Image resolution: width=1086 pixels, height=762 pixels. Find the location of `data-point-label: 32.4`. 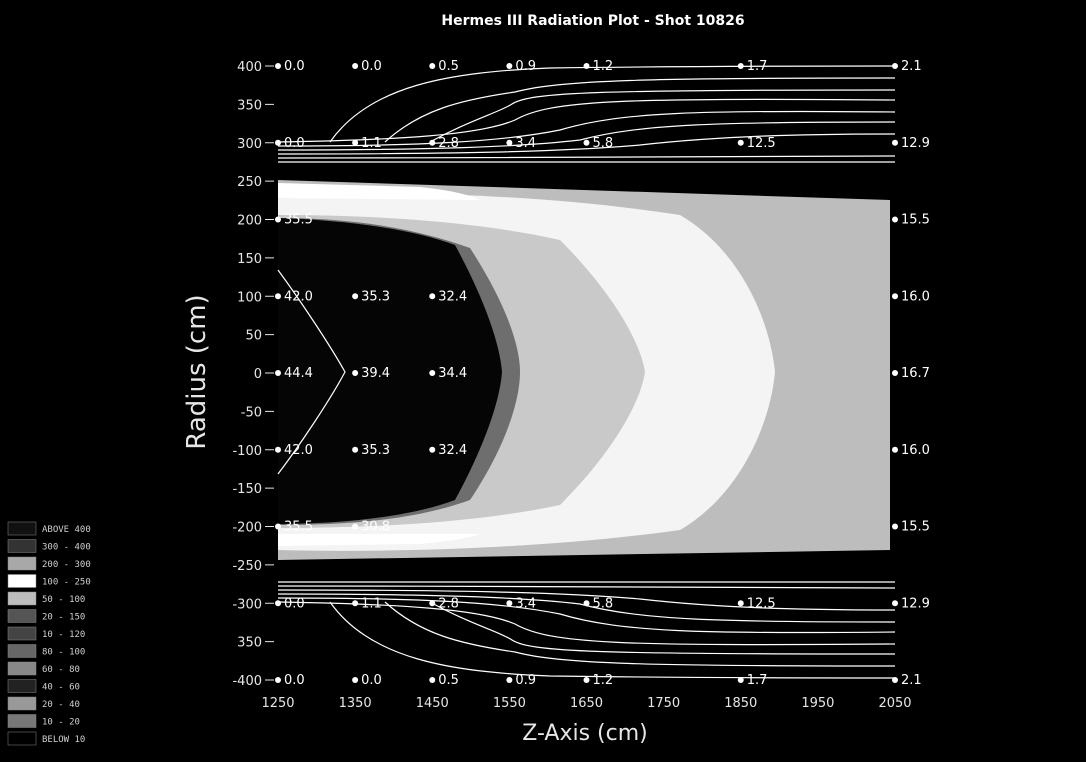

data-point-label: 32.4 is located at coordinates (452, 450).